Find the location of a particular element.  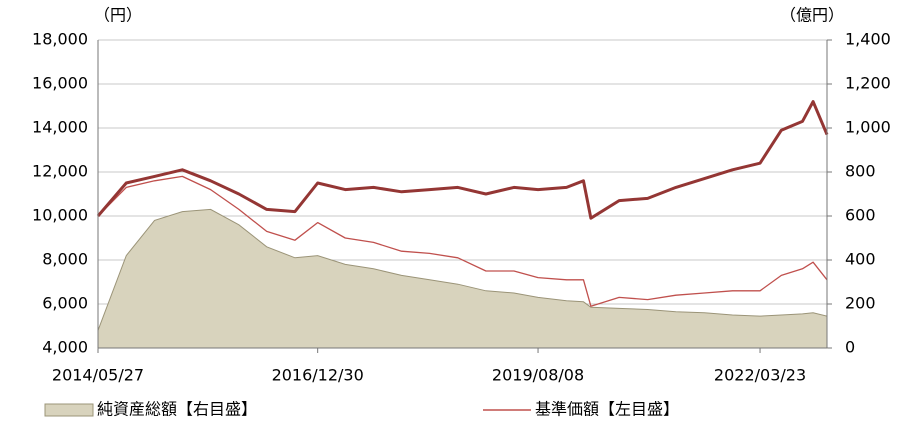

y2-tick-label: 400 is located at coordinates (860, 259).